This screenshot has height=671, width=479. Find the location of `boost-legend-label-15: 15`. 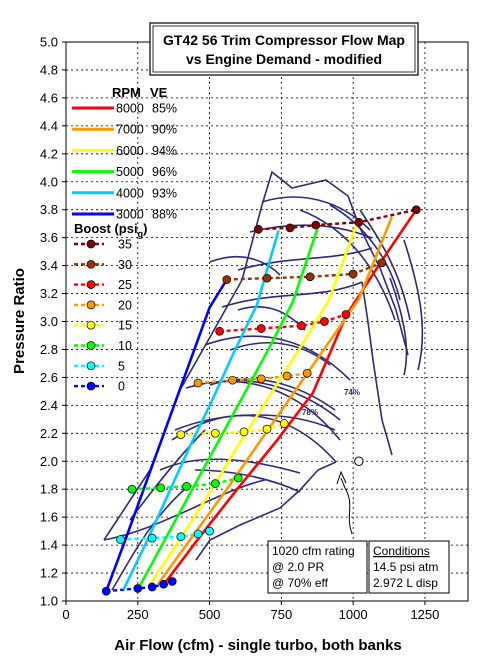

boost-legend-label-15: 15 is located at coordinates (125, 326).